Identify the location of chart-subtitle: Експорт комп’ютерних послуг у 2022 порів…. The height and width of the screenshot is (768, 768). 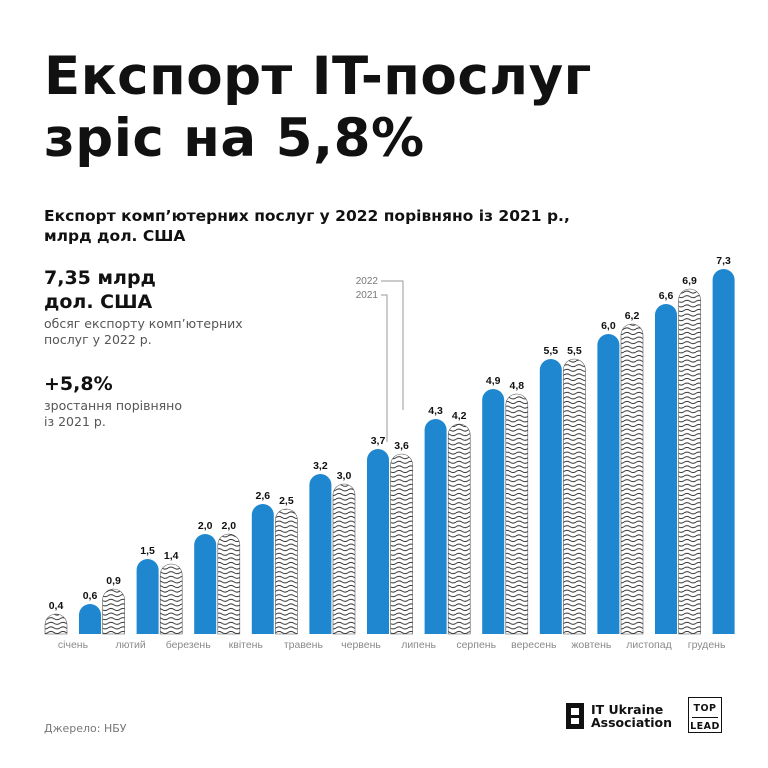
(374, 226).